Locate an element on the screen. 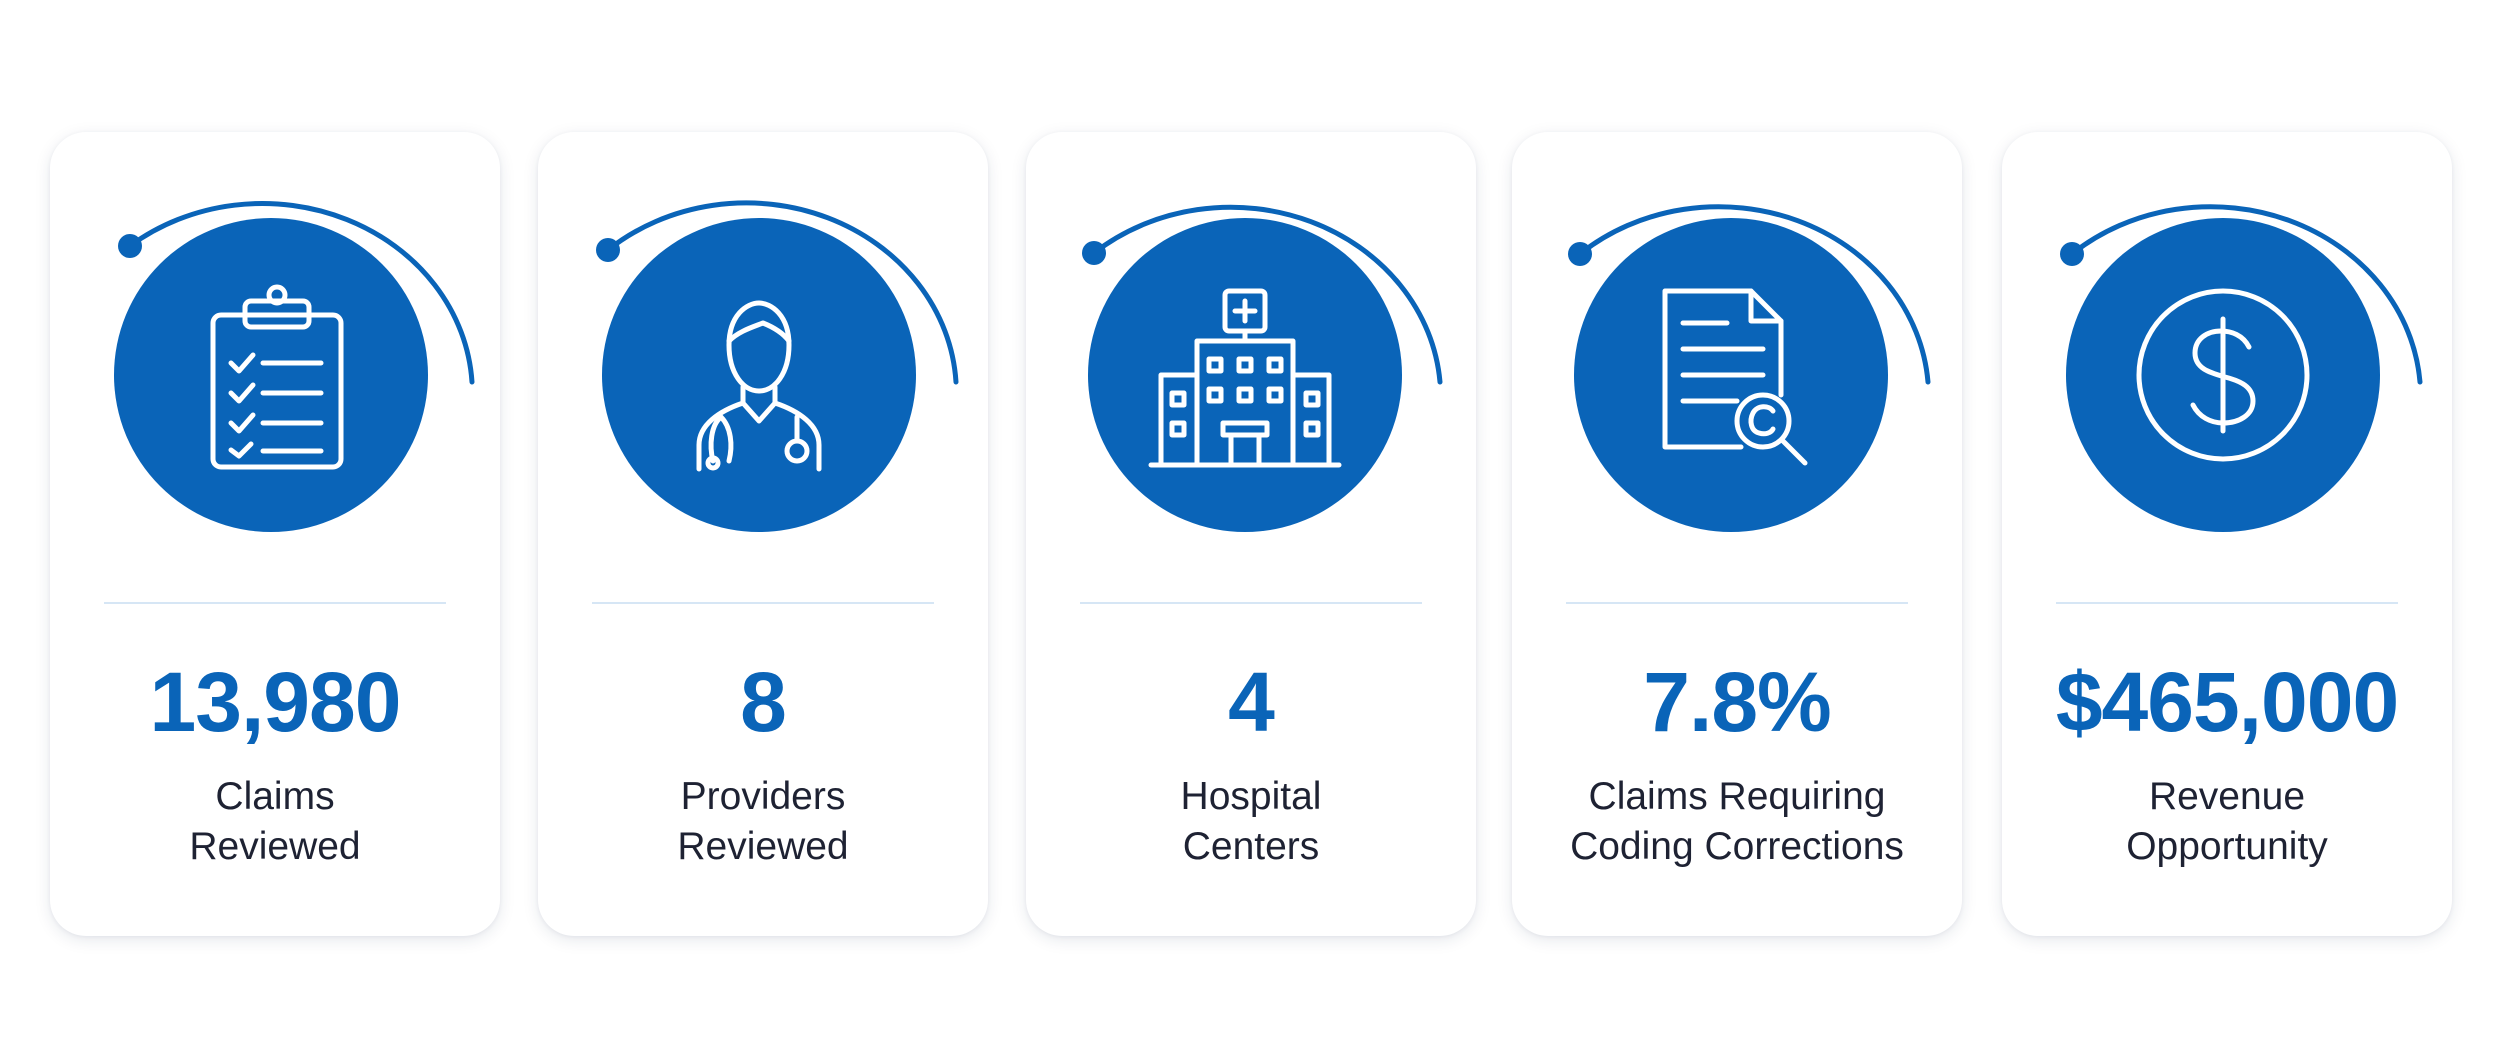 The image size is (2500, 1042). stat-card-providers-reviewed: 8 Providers Reviewed is located at coordinates (763, 534).